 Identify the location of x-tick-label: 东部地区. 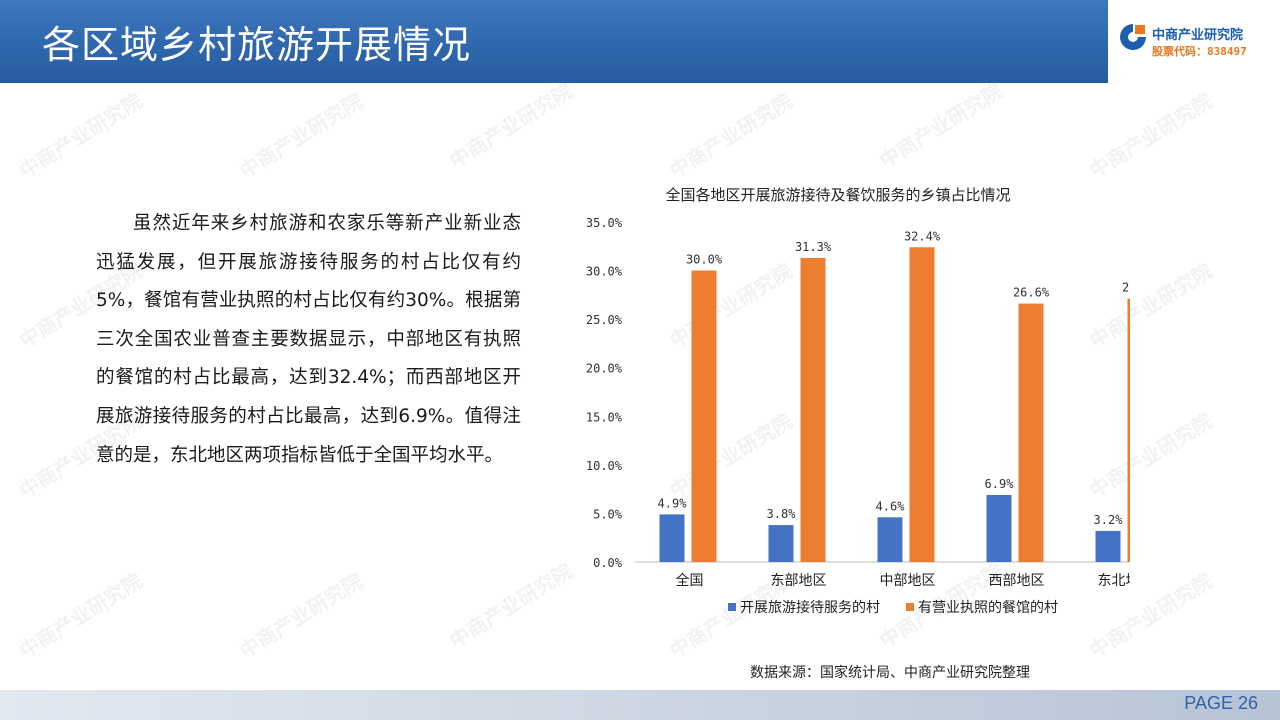
(799, 581).